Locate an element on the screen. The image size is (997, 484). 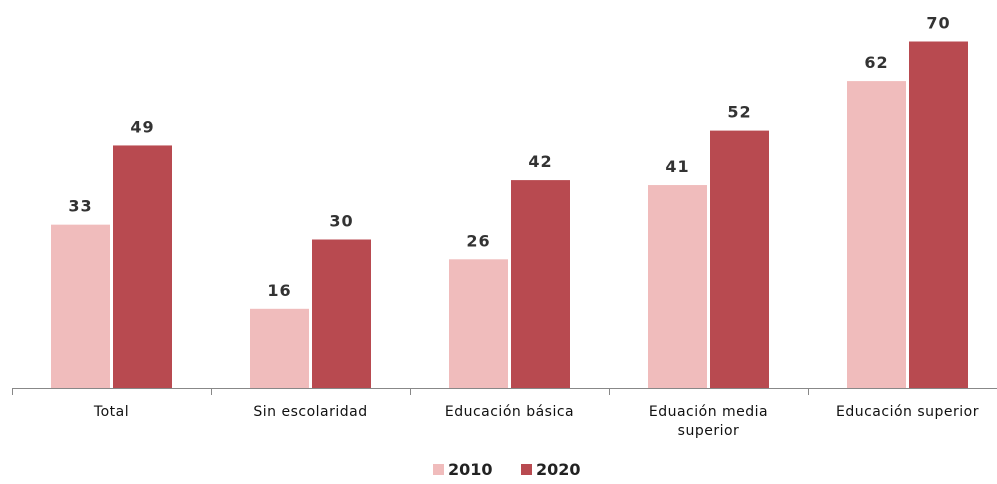
x-tick-label: Sin escolaridad is located at coordinates (310, 412).